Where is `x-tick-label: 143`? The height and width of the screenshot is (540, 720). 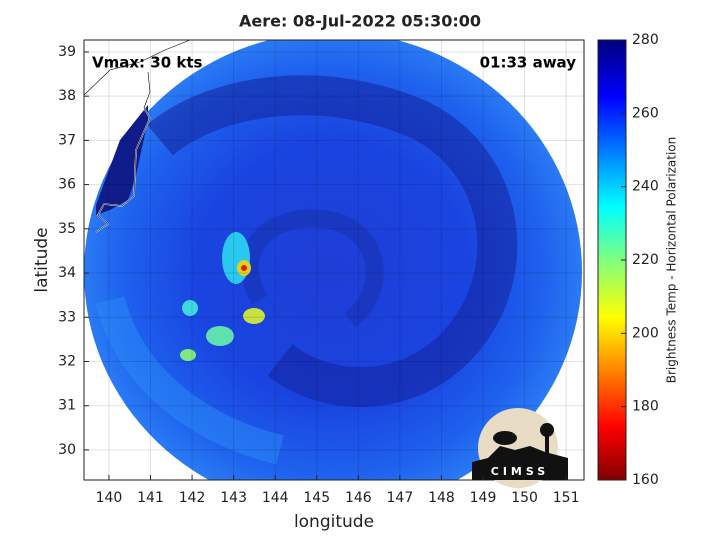
x-tick-label: 143 is located at coordinates (233, 498).